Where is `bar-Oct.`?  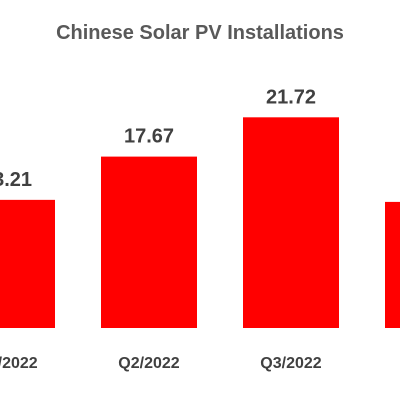
bar-Oct. is located at coordinates (392, 264).